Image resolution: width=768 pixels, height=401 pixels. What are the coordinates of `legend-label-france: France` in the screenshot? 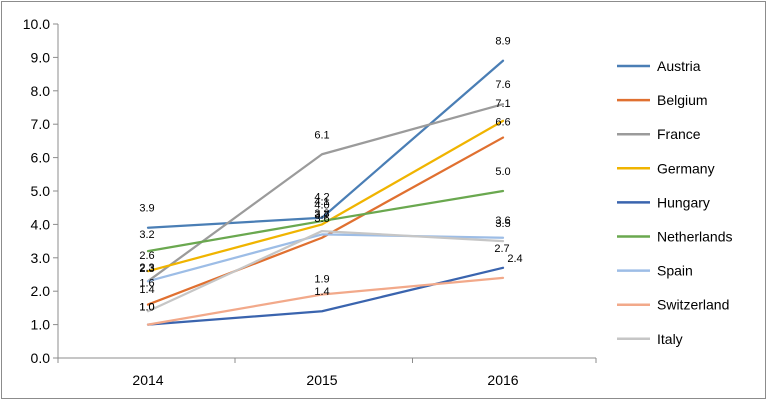 It's located at (679, 134).